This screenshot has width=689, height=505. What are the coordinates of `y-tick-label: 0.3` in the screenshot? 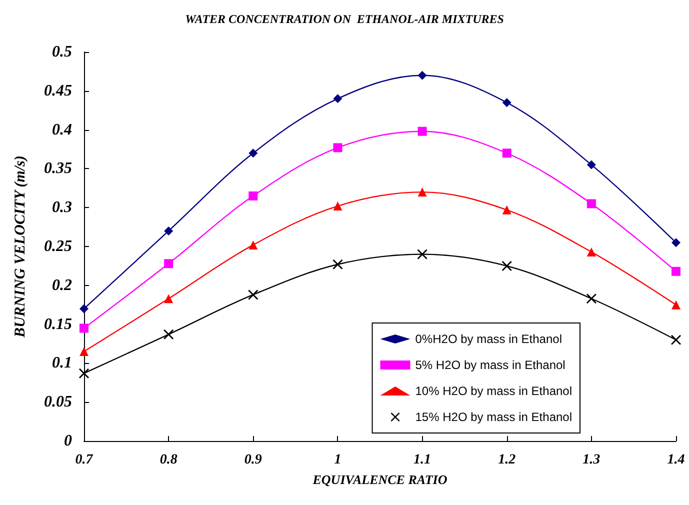 It's located at (62, 207).